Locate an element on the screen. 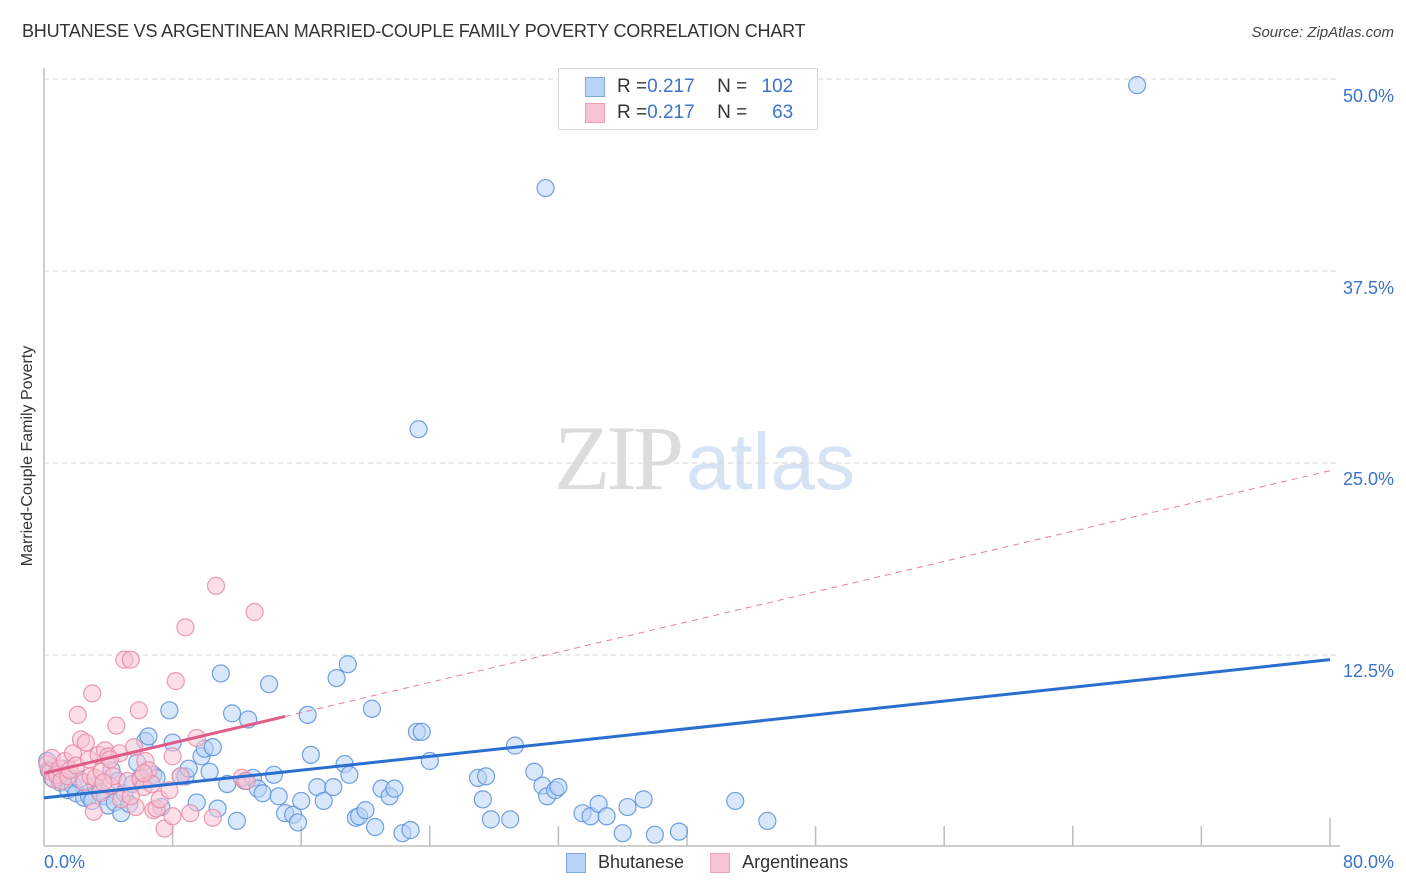  legend-row-bhutanese: R = 0.217 N = 102 is located at coordinates (689, 87).